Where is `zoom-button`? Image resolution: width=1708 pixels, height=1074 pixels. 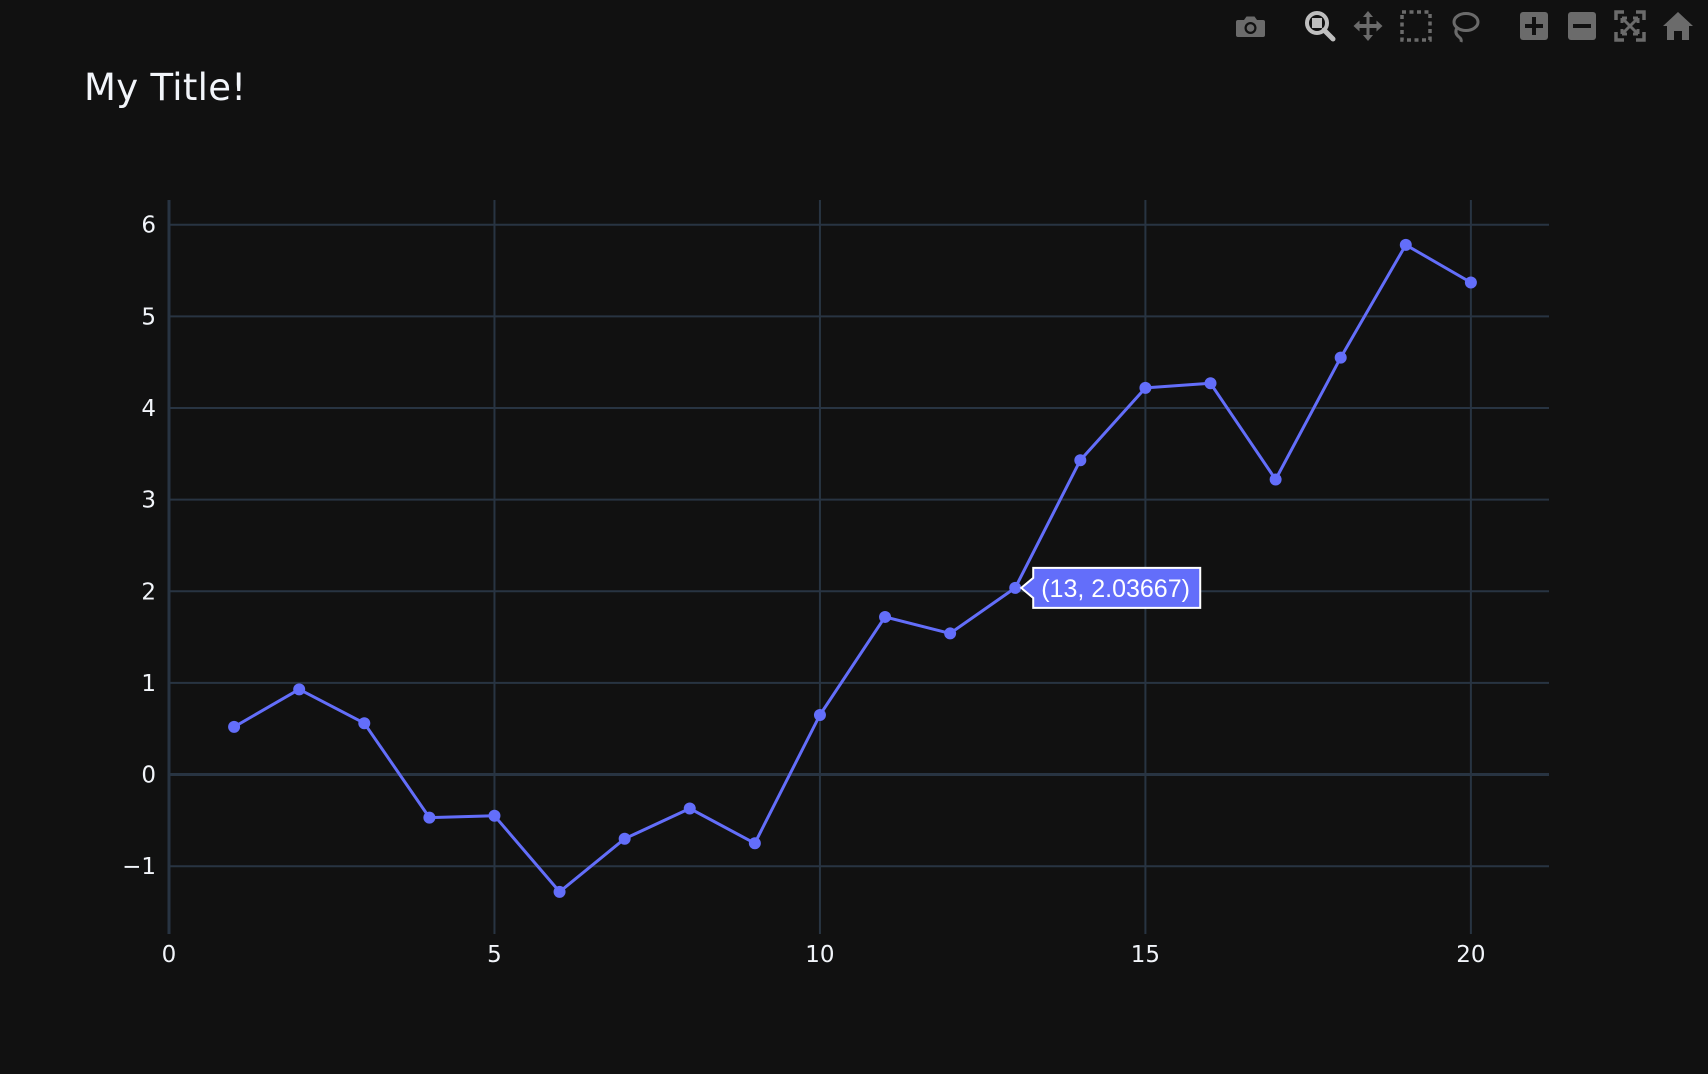 zoom-button is located at coordinates (1320, 26).